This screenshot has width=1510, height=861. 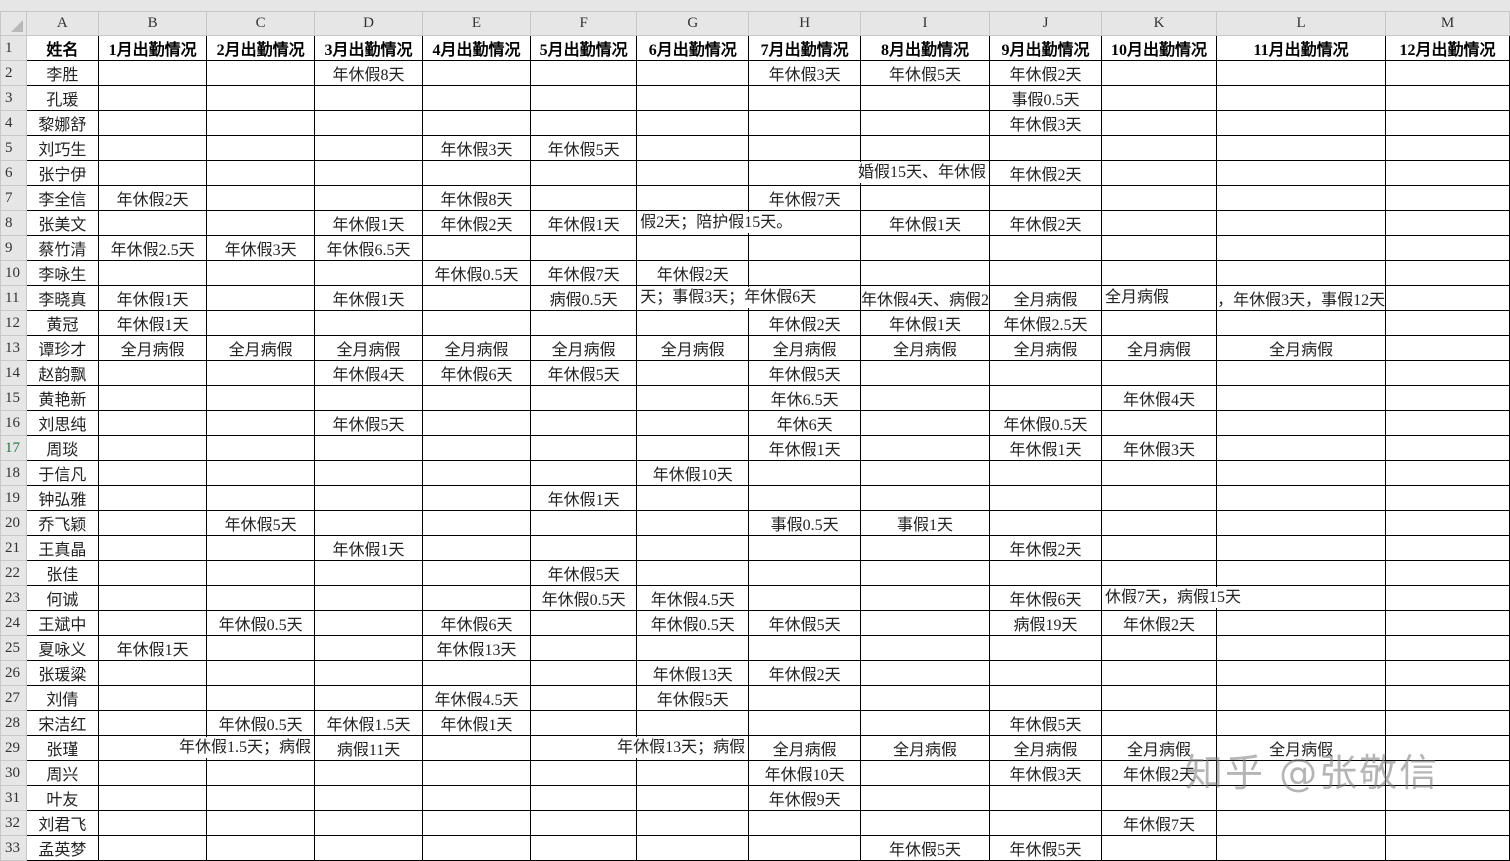 What do you see at coordinates (13, 73) in the screenshot?
I see `row-header-2: 2` at bounding box center [13, 73].